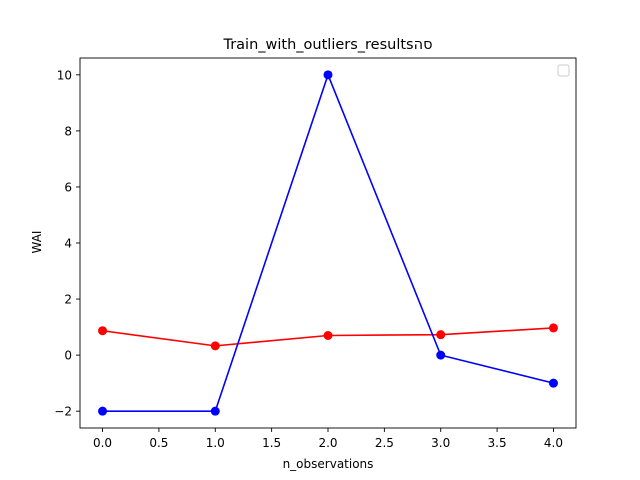  I want to click on y-tick-label: −2, so click(63, 412).